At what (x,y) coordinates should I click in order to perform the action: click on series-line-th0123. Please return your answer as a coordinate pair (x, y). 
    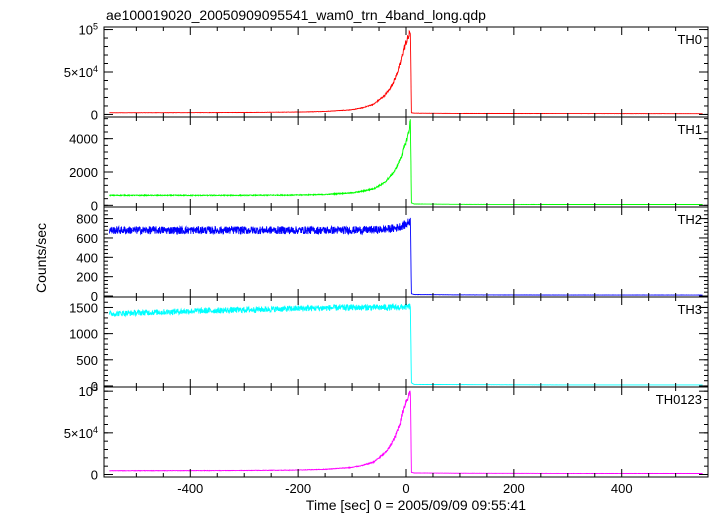
    Looking at the image, I should click on (406, 432).